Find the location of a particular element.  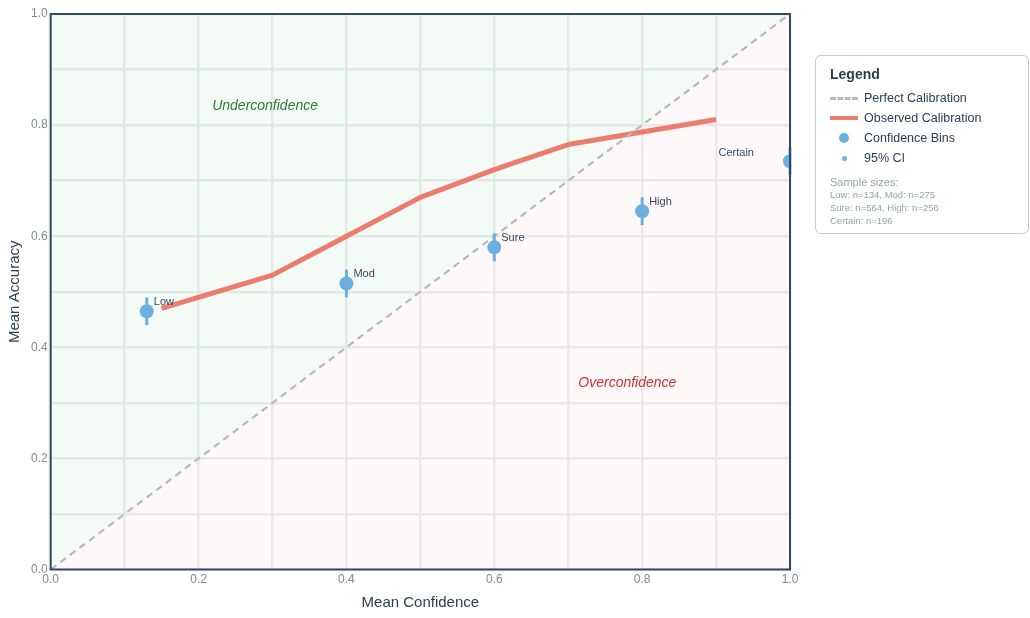

y-tick-label: 0.8 is located at coordinates (39, 124).